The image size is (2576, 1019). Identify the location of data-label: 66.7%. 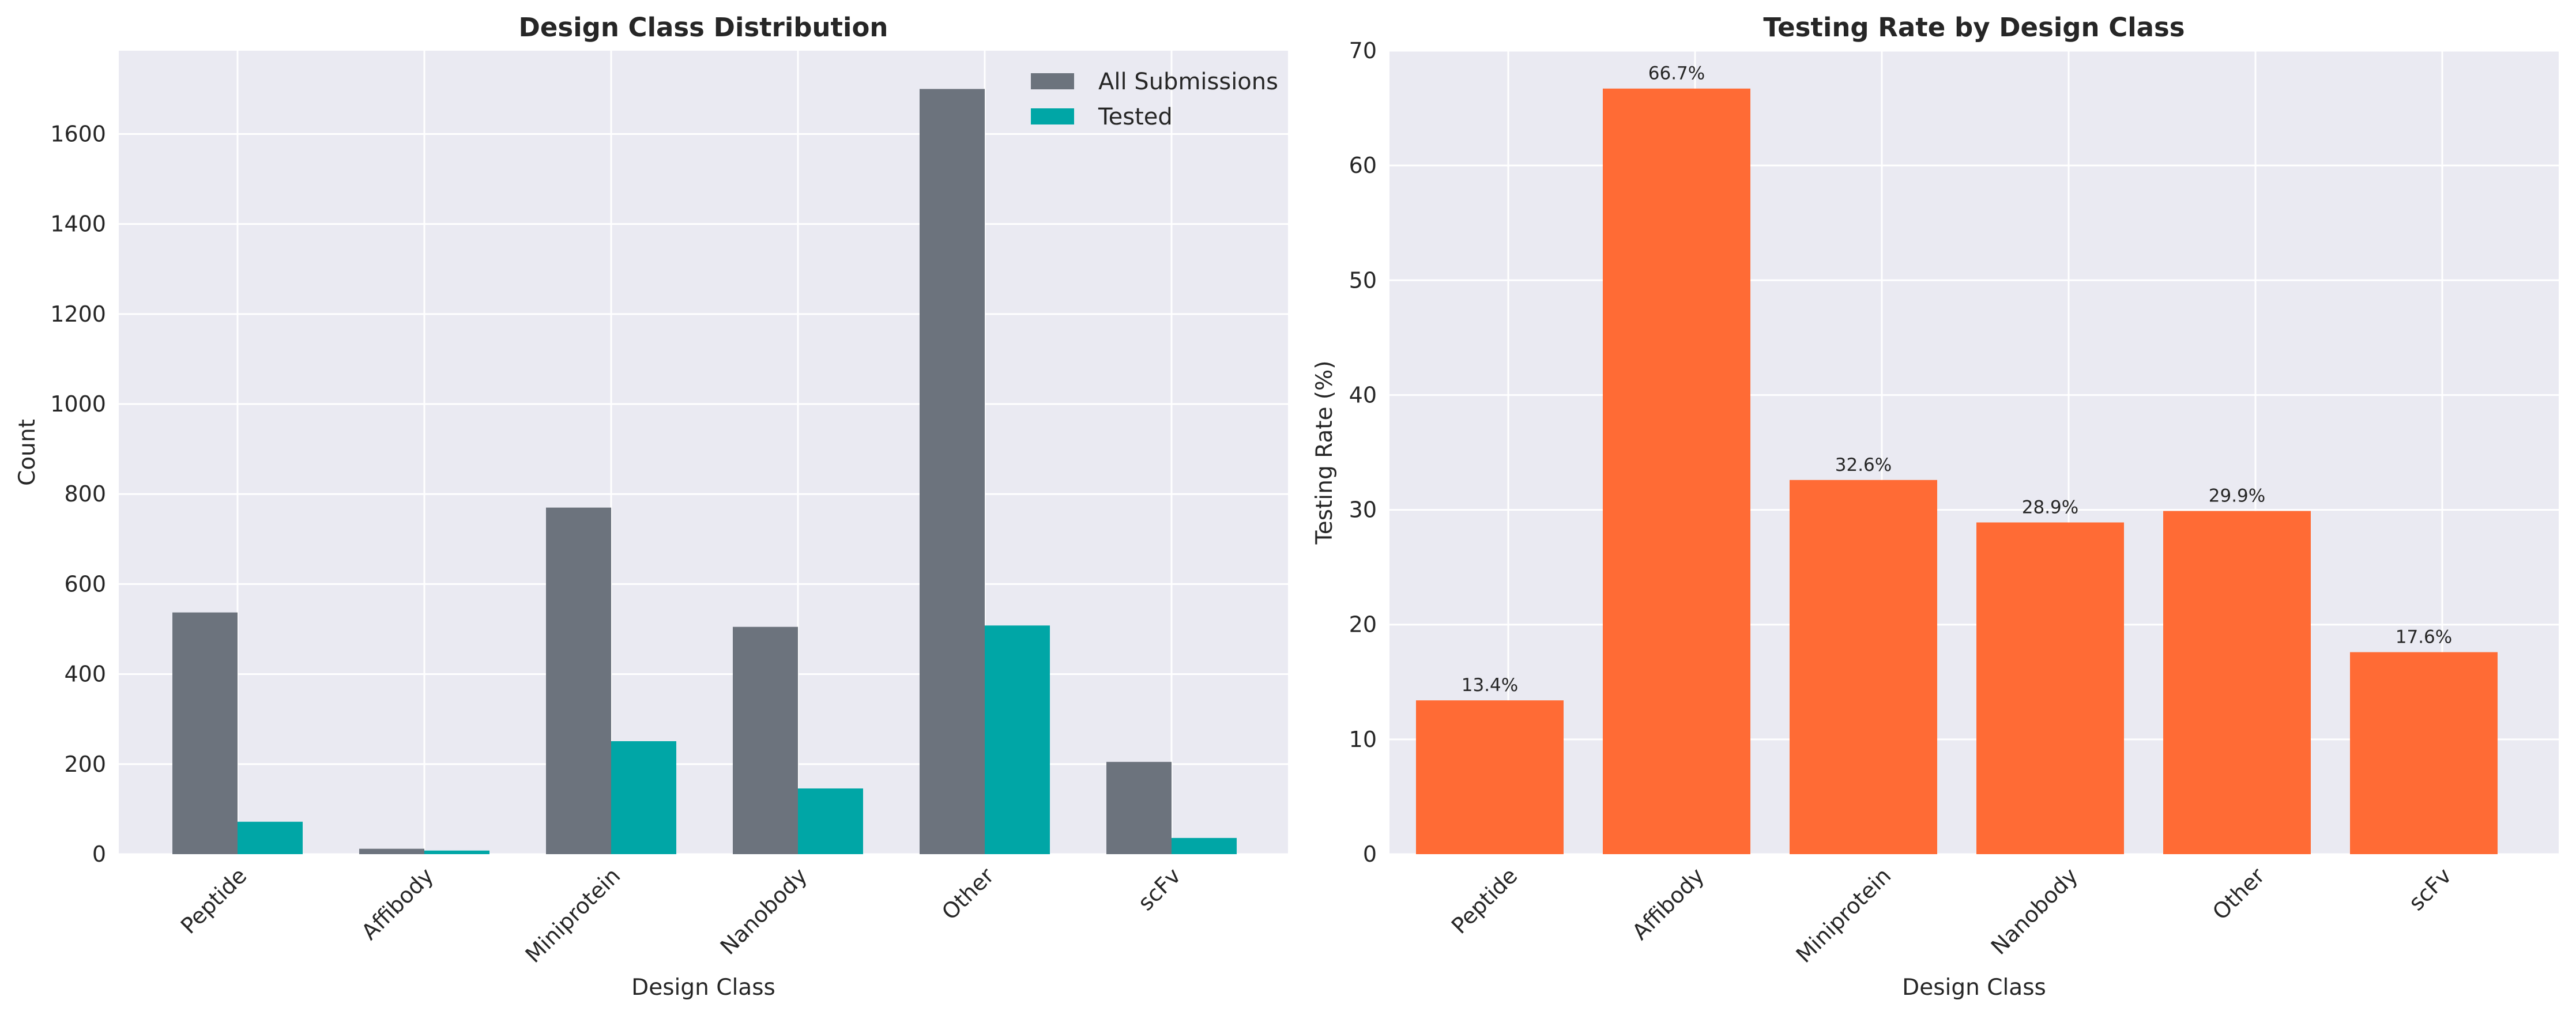
(1676, 73).